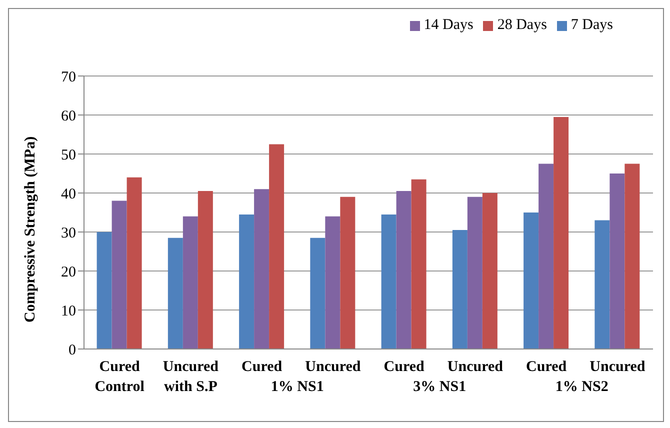  I want to click on y-tick-label: 70, so click(68, 77).